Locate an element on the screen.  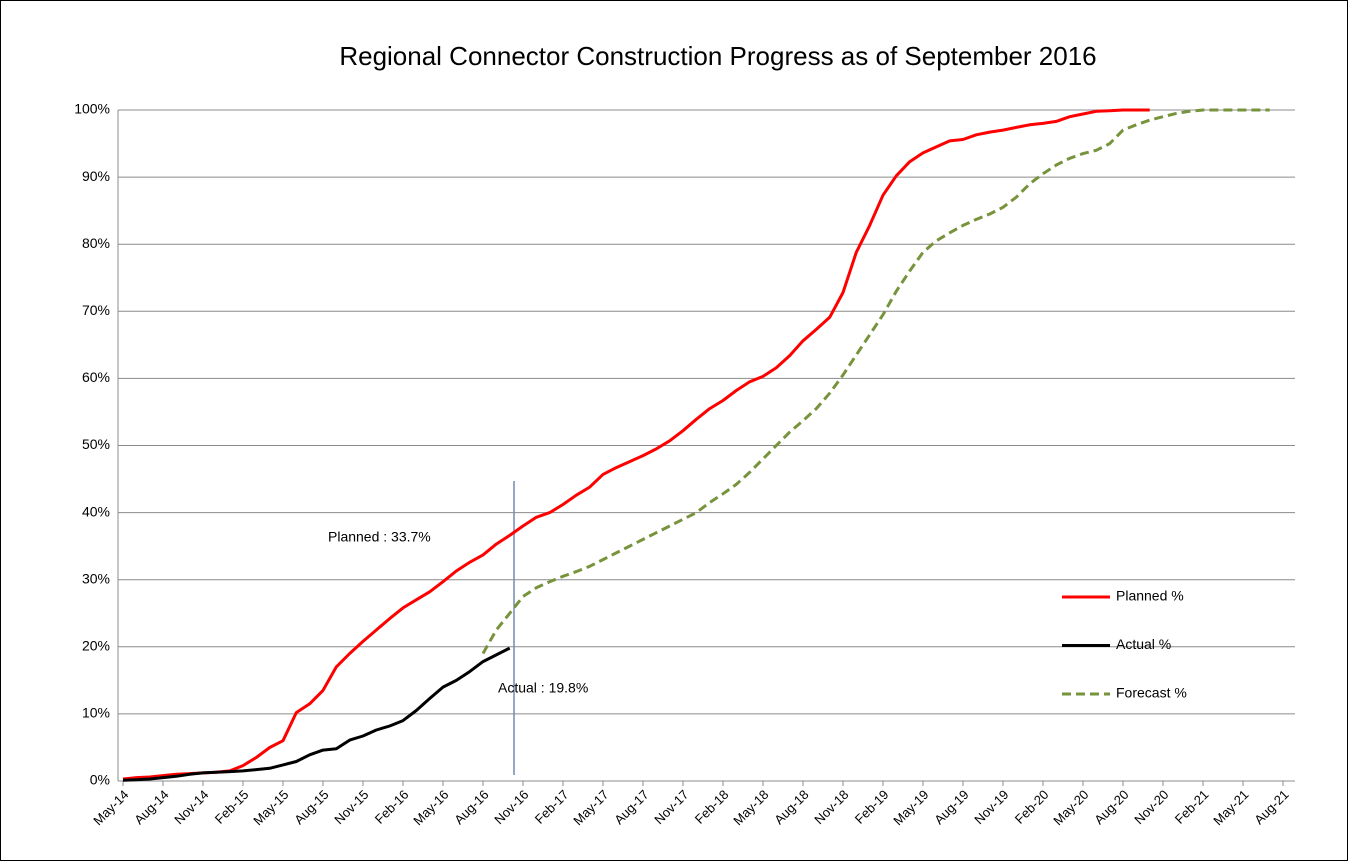
y-tick-label: 90% is located at coordinates (96, 176).